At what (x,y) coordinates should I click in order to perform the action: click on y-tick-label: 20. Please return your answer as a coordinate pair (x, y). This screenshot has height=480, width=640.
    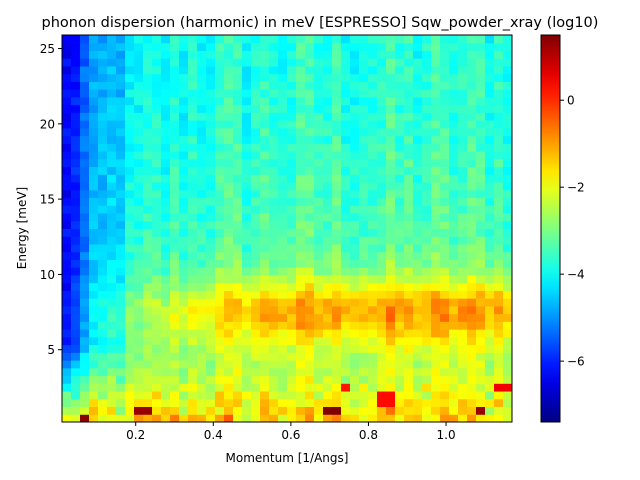
    Looking at the image, I should click on (47, 124).